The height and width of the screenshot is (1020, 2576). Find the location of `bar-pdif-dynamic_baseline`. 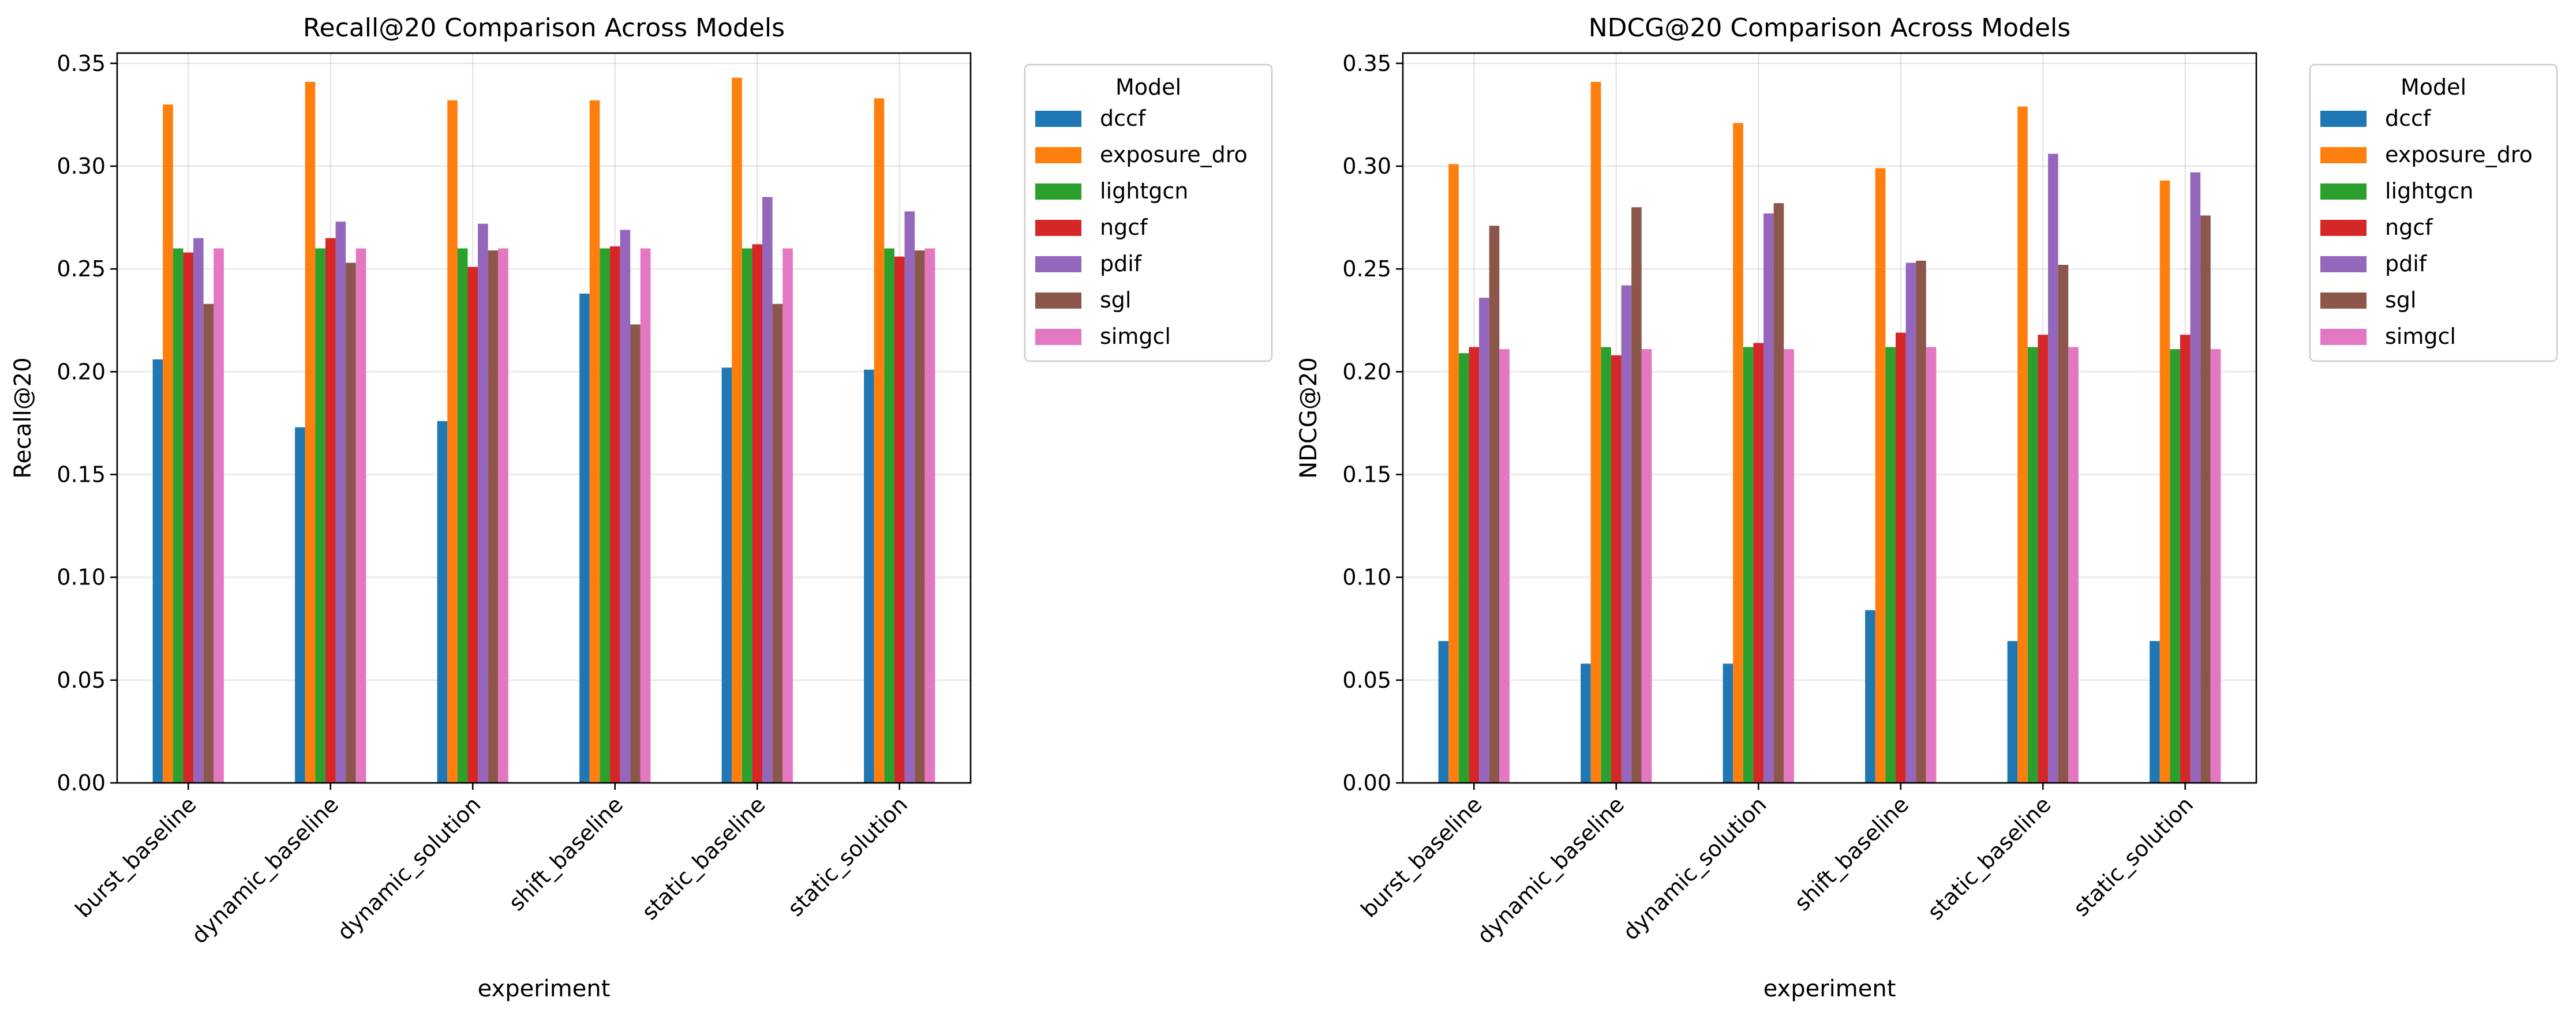

bar-pdif-dynamic_baseline is located at coordinates (341, 502).